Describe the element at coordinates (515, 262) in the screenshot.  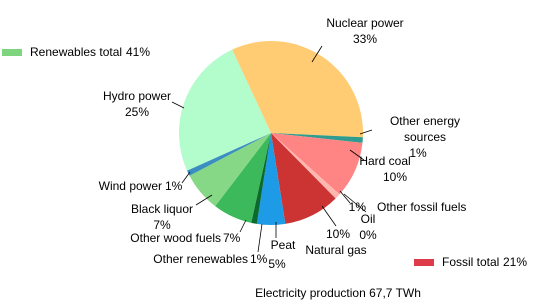
I see `group-value: 21%` at that location.